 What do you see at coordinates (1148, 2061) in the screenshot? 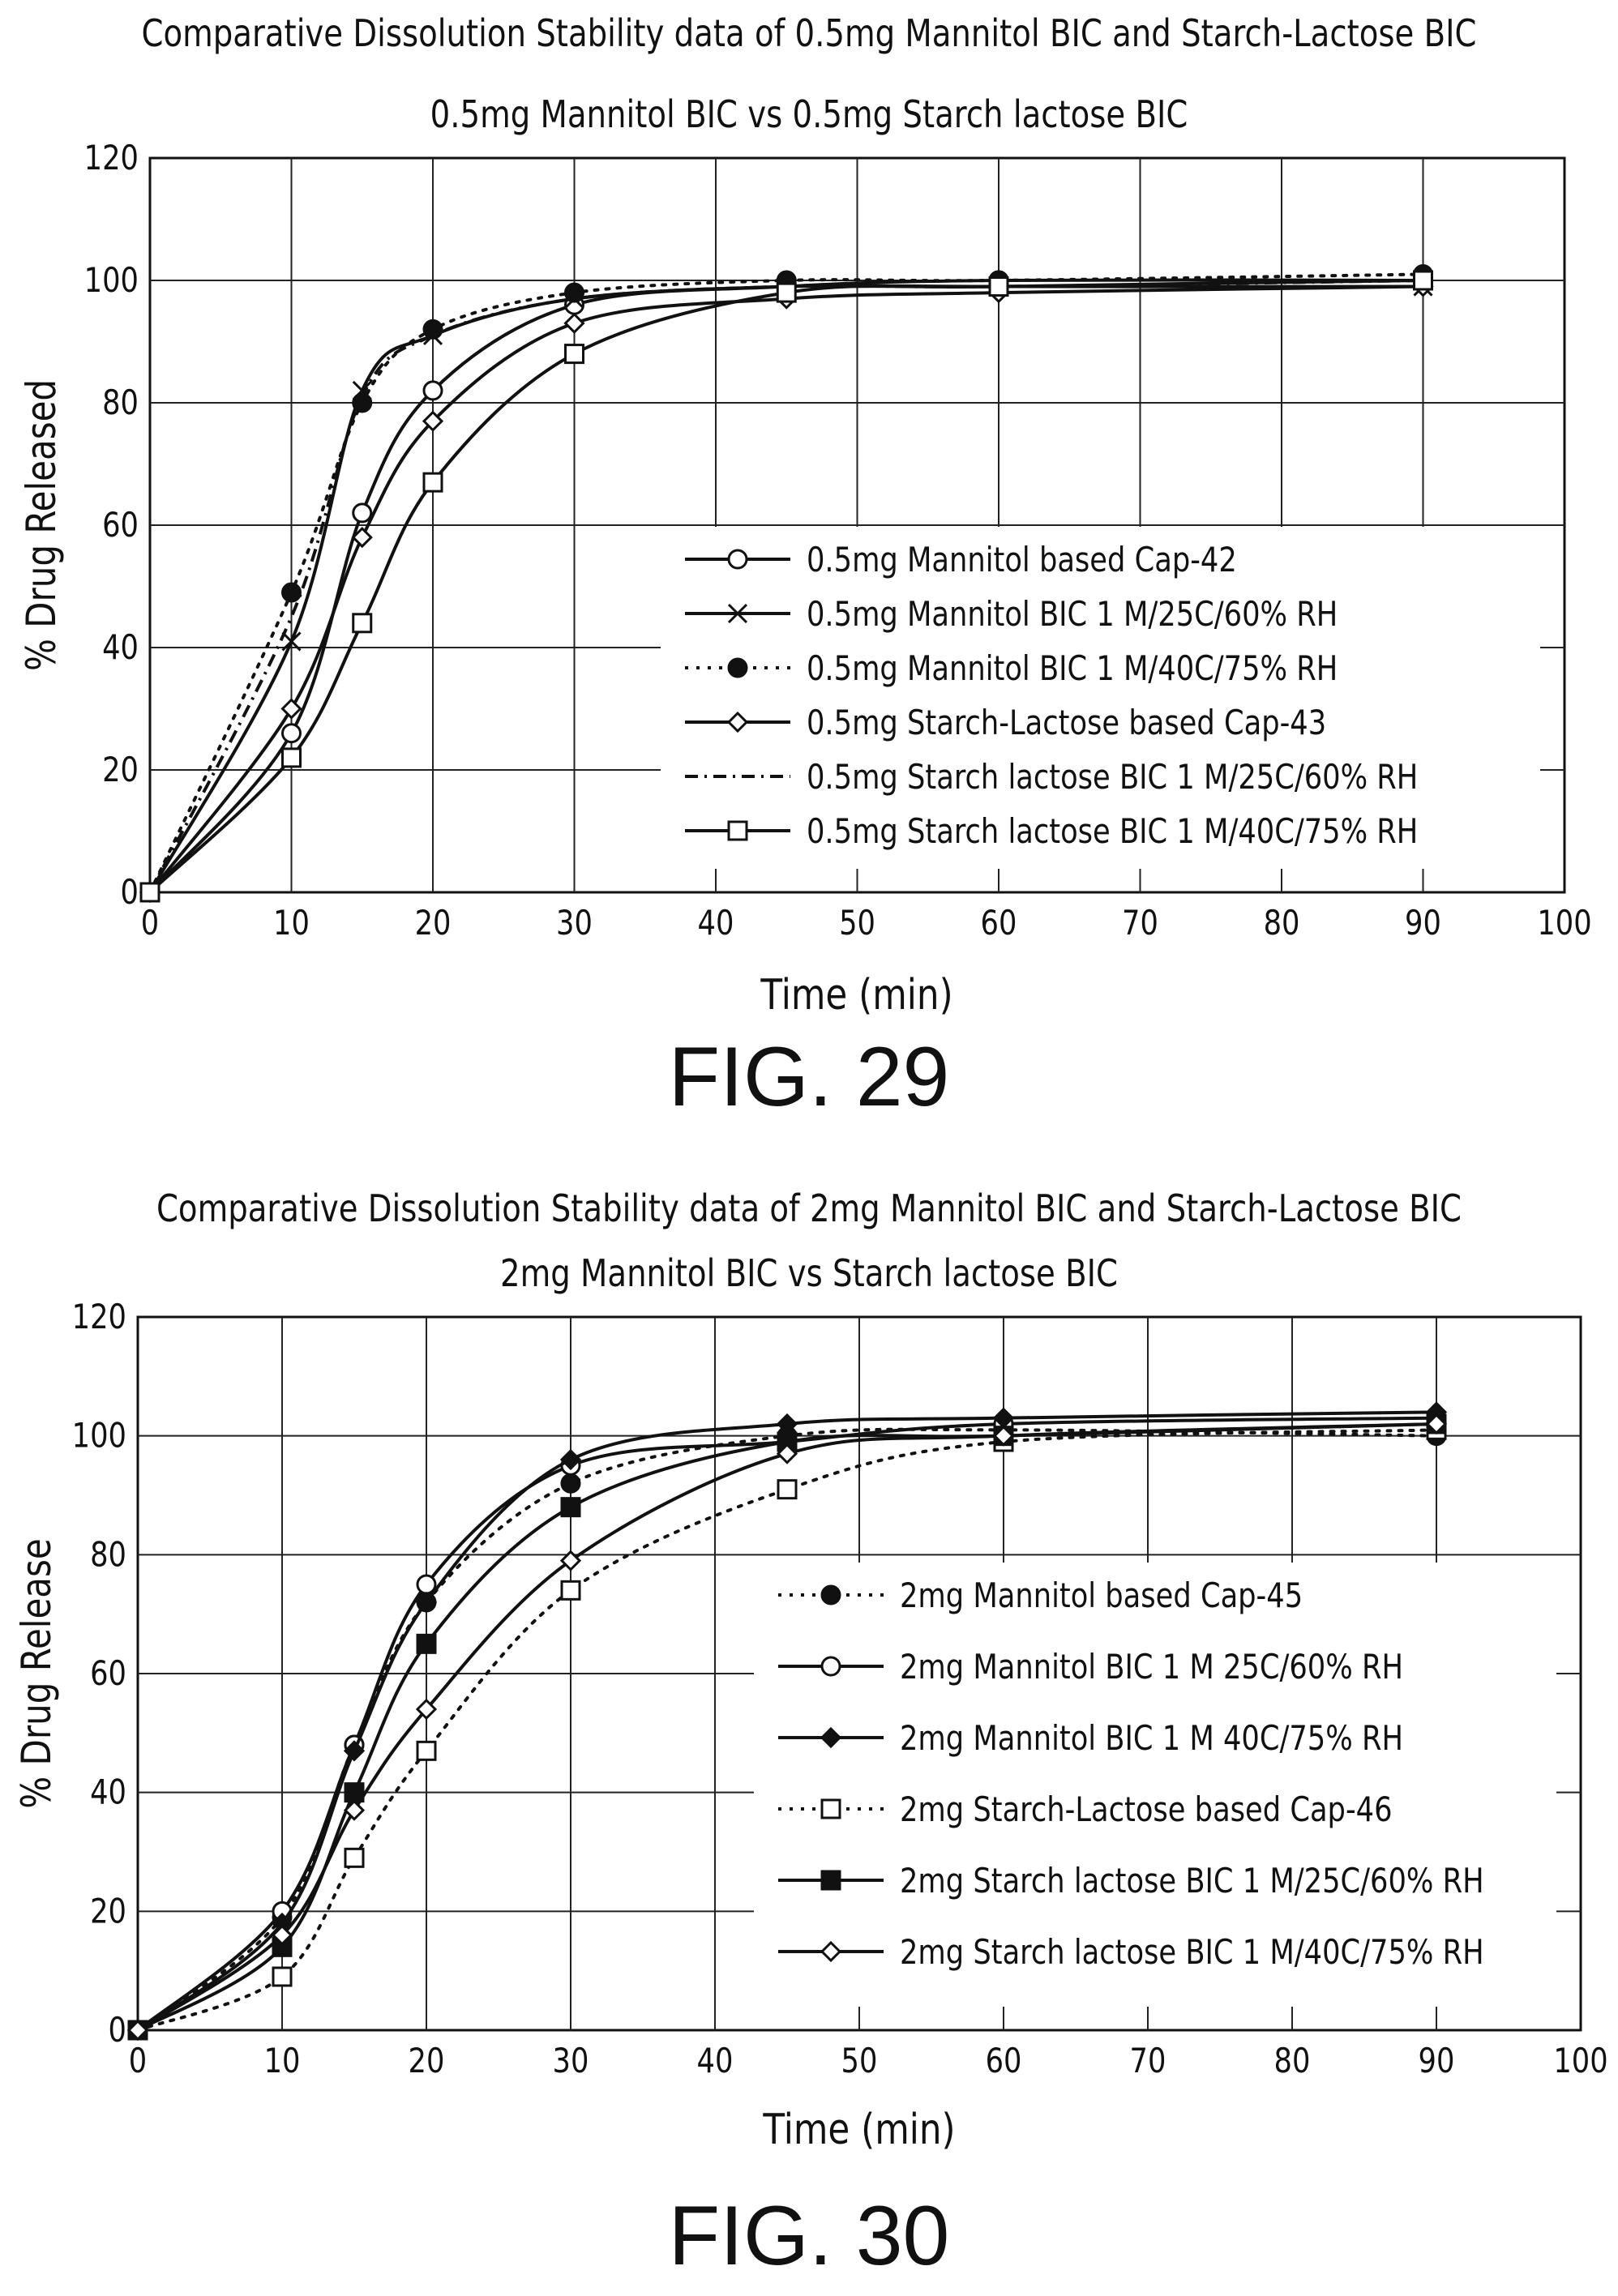
I see `x-tick-label: 70` at bounding box center [1148, 2061].